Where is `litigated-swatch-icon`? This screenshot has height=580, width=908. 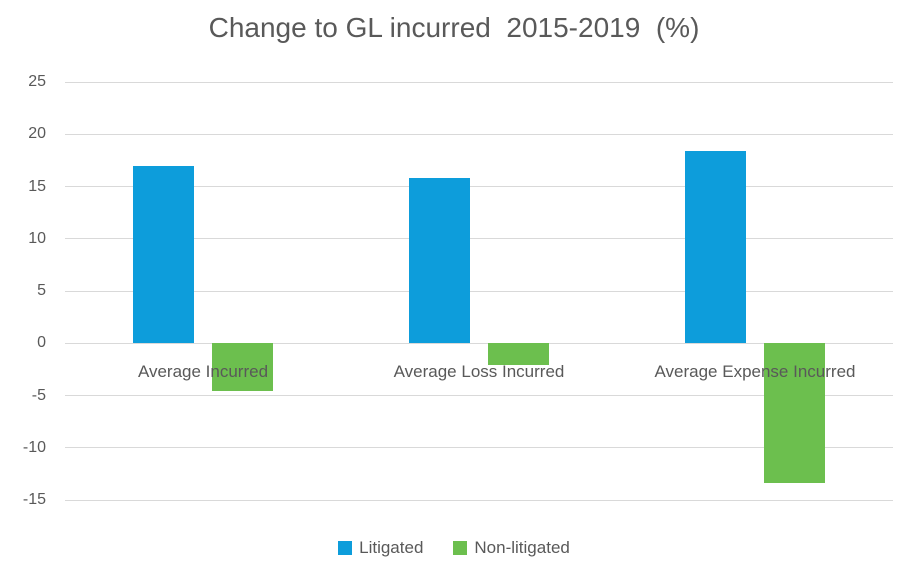
litigated-swatch-icon is located at coordinates (345, 548).